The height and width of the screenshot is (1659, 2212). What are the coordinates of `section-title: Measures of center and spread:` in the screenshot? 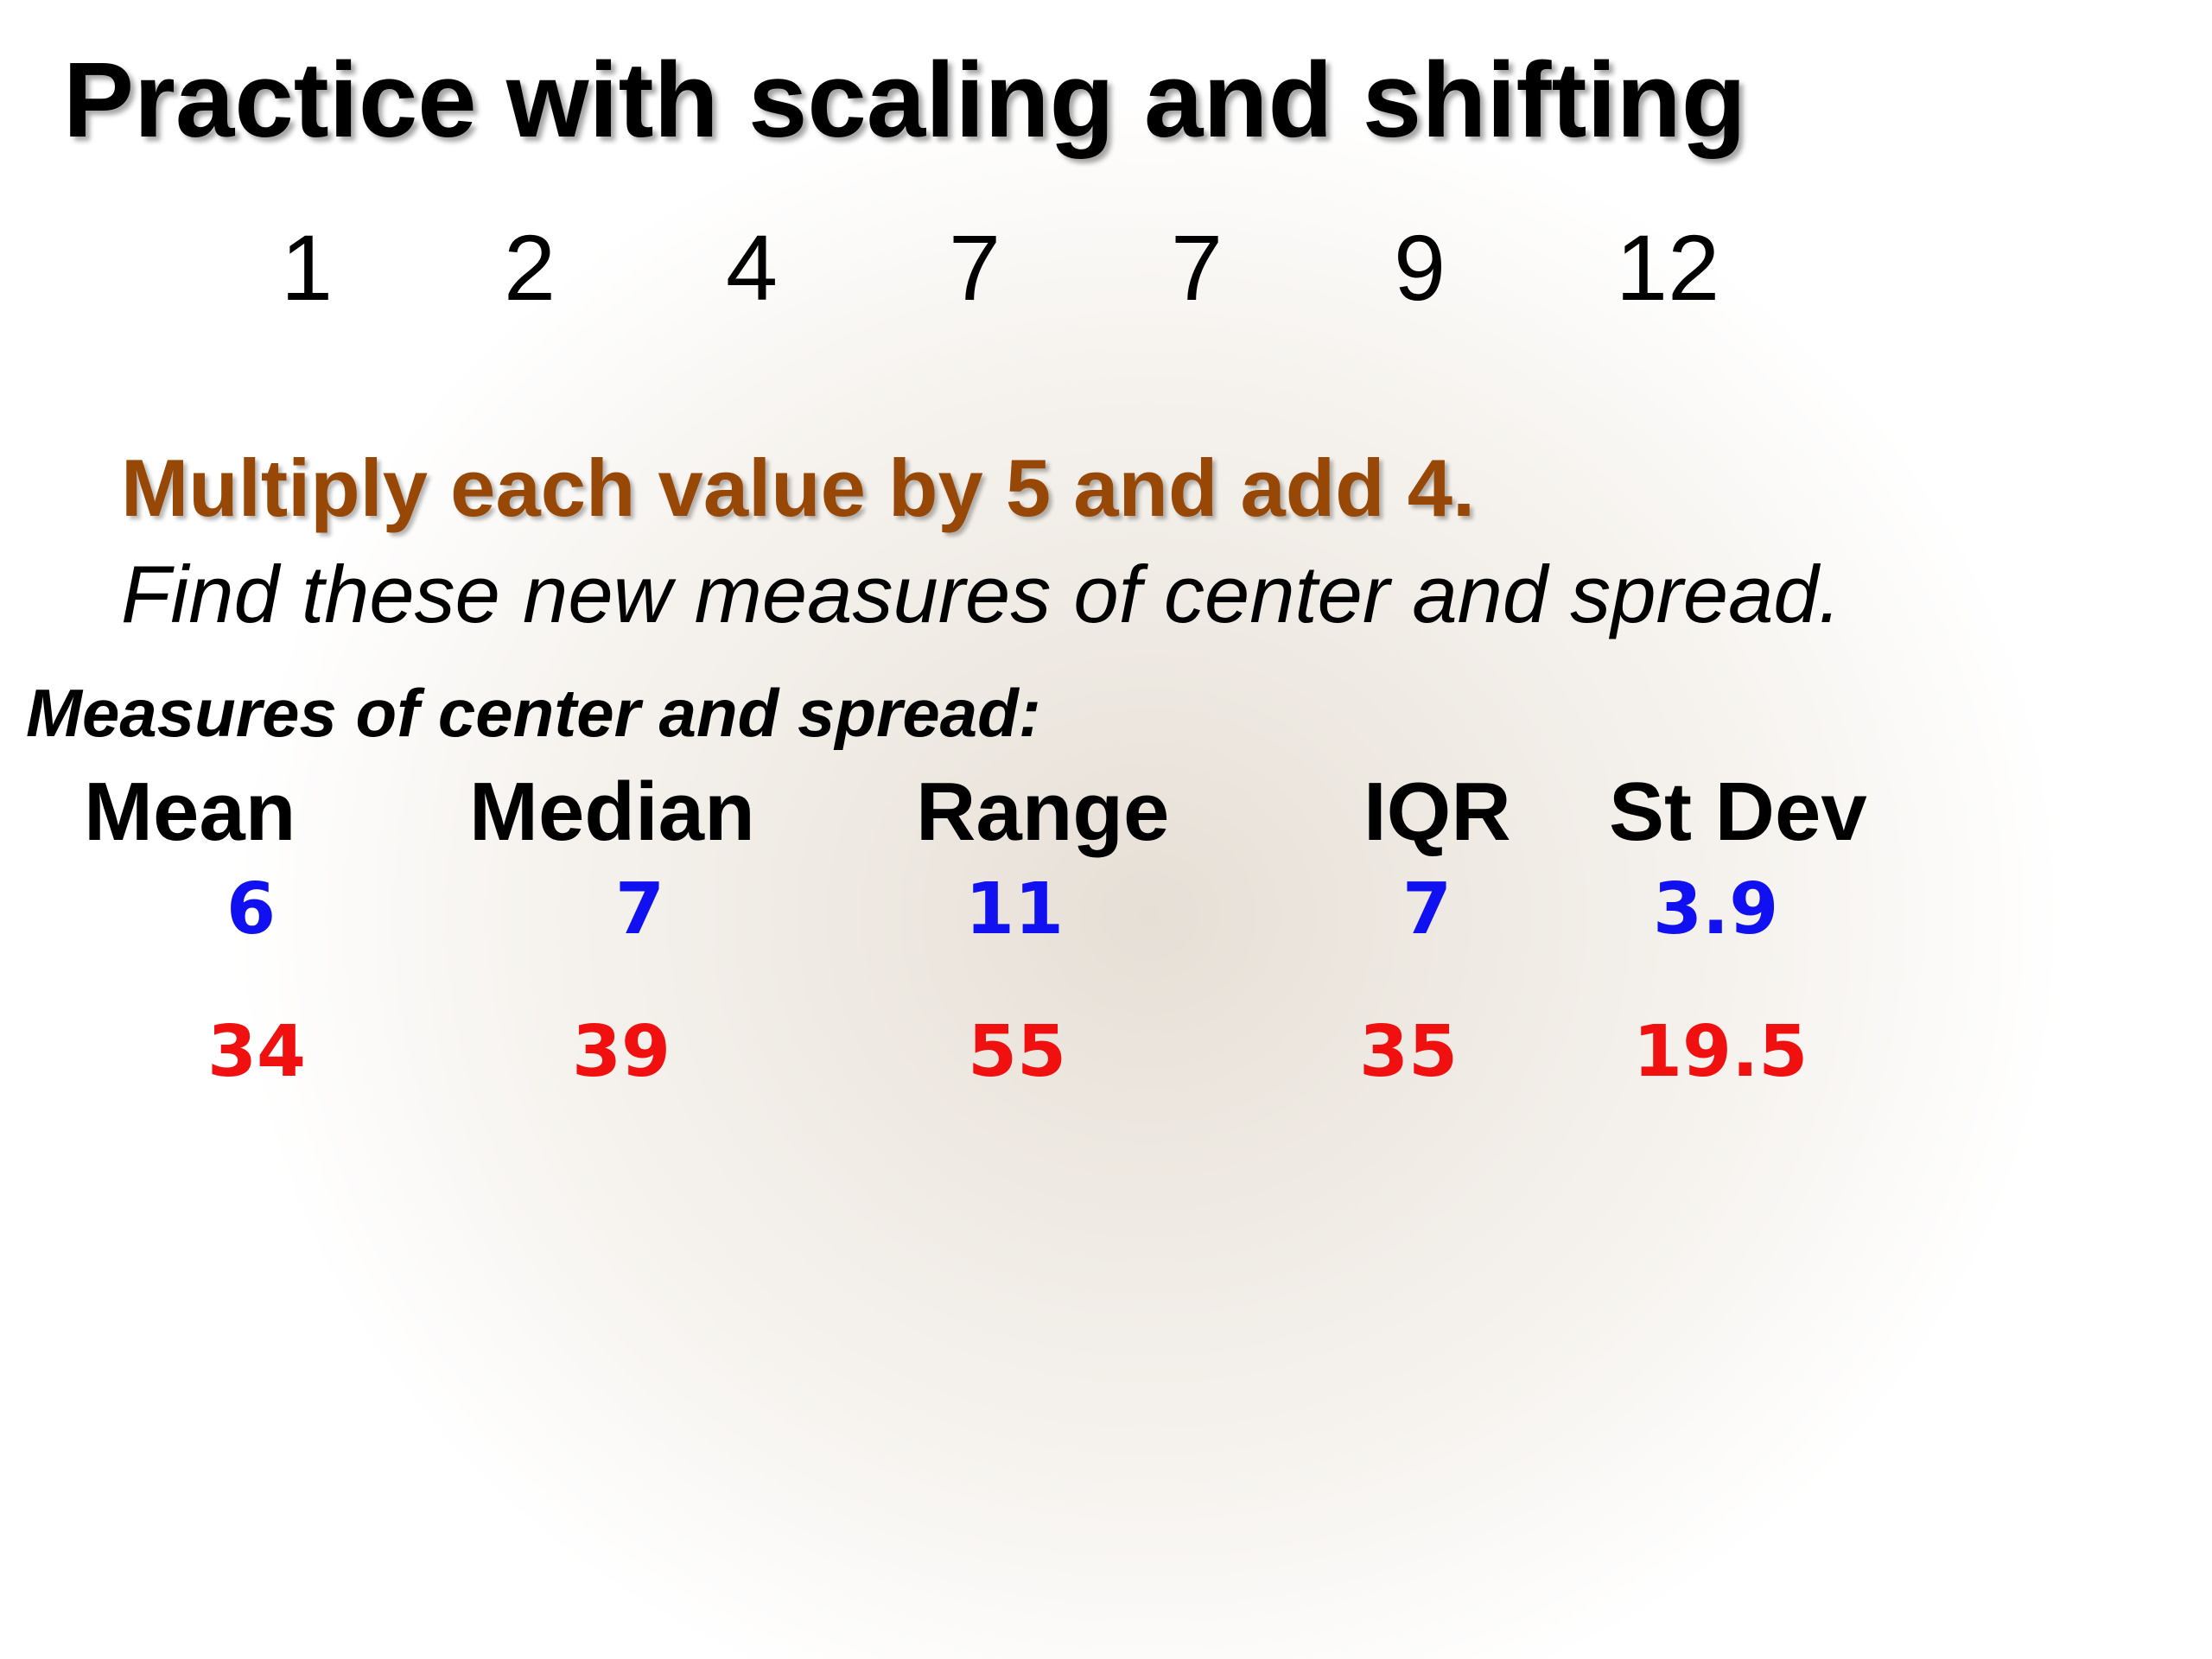 It's located at (533, 713).